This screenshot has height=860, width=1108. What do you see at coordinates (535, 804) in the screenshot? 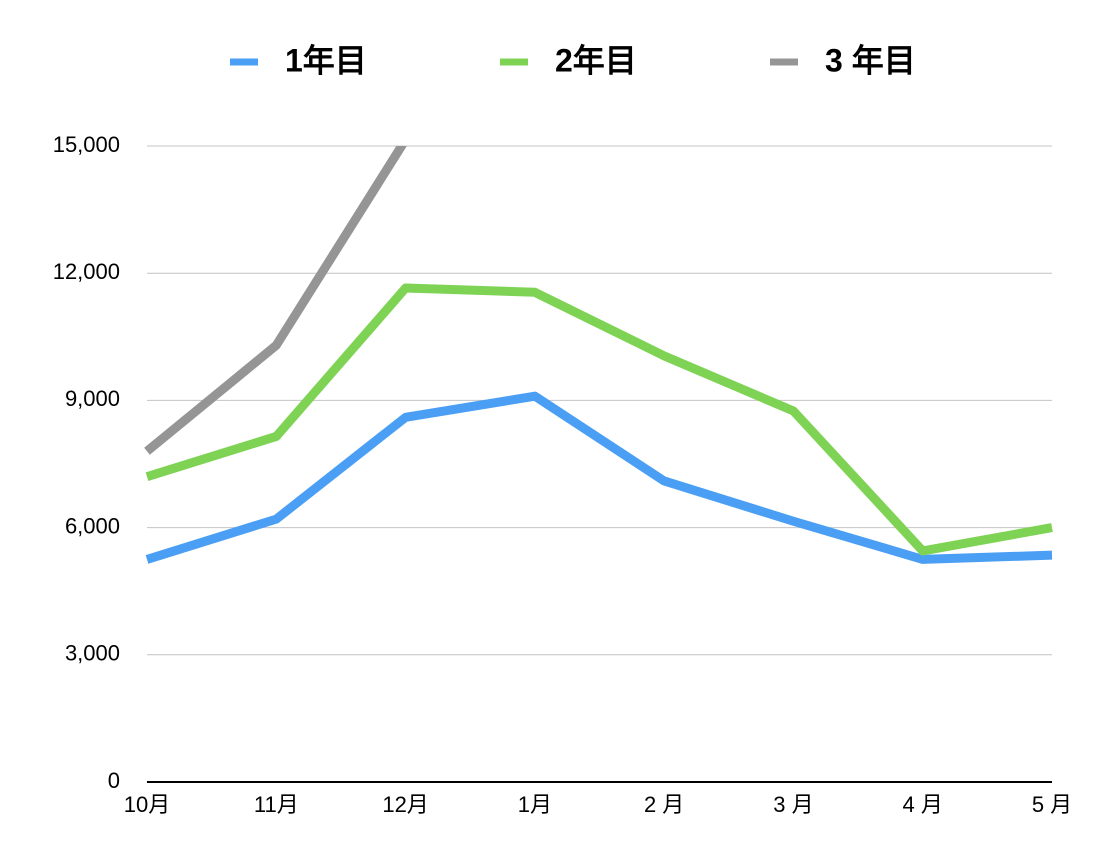
I see `x-tick-label: 1月` at bounding box center [535, 804].